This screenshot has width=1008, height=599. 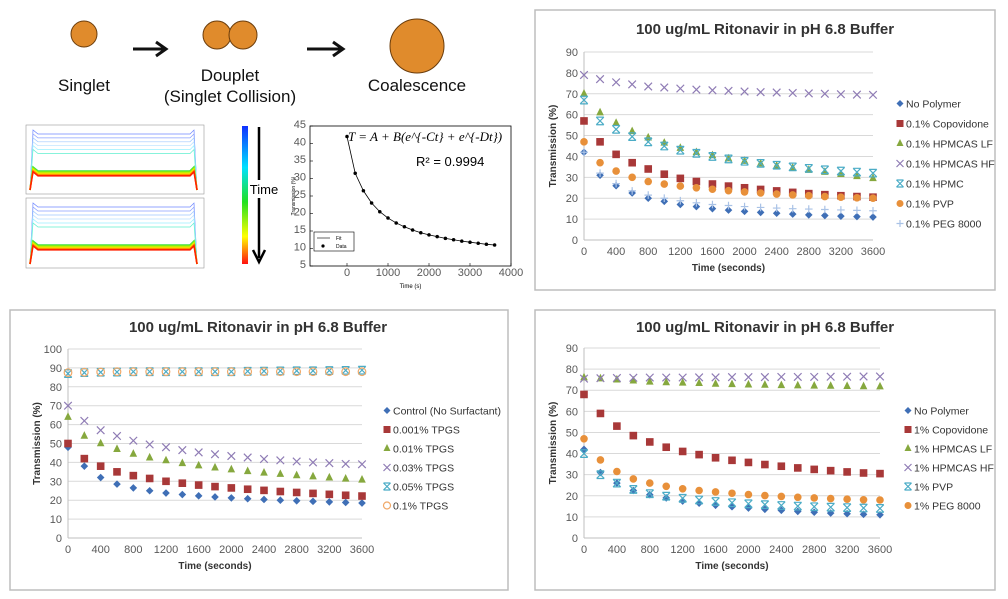 What do you see at coordinates (56, 482) in the screenshot?
I see `y-tick-label: 30` at bounding box center [56, 482].